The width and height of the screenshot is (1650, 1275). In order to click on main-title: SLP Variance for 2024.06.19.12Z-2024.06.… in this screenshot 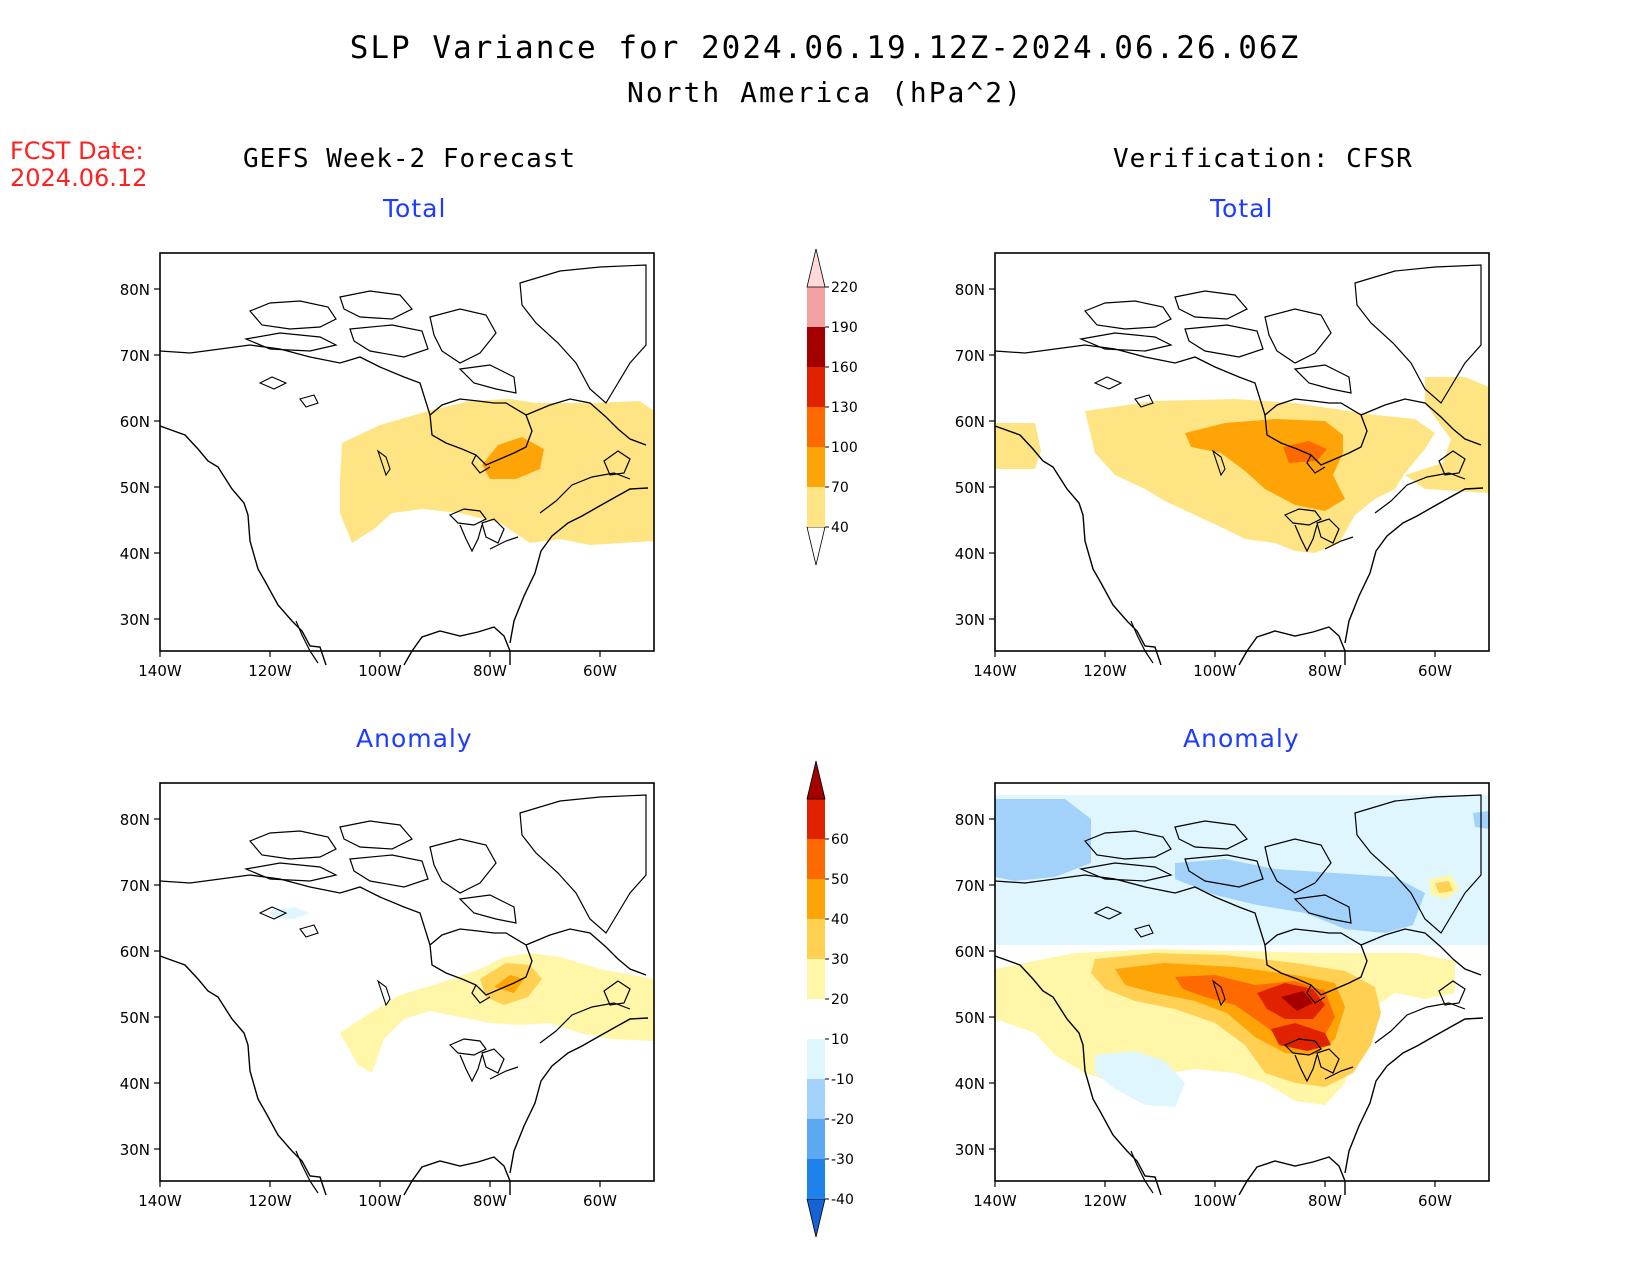, I will do `click(825, 48)`.